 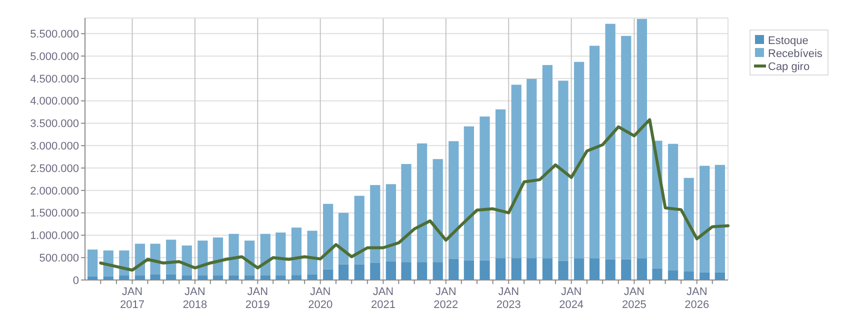 What do you see at coordinates (320, 298) in the screenshot?
I see `x-tick-label: JAN 2020` at bounding box center [320, 298].